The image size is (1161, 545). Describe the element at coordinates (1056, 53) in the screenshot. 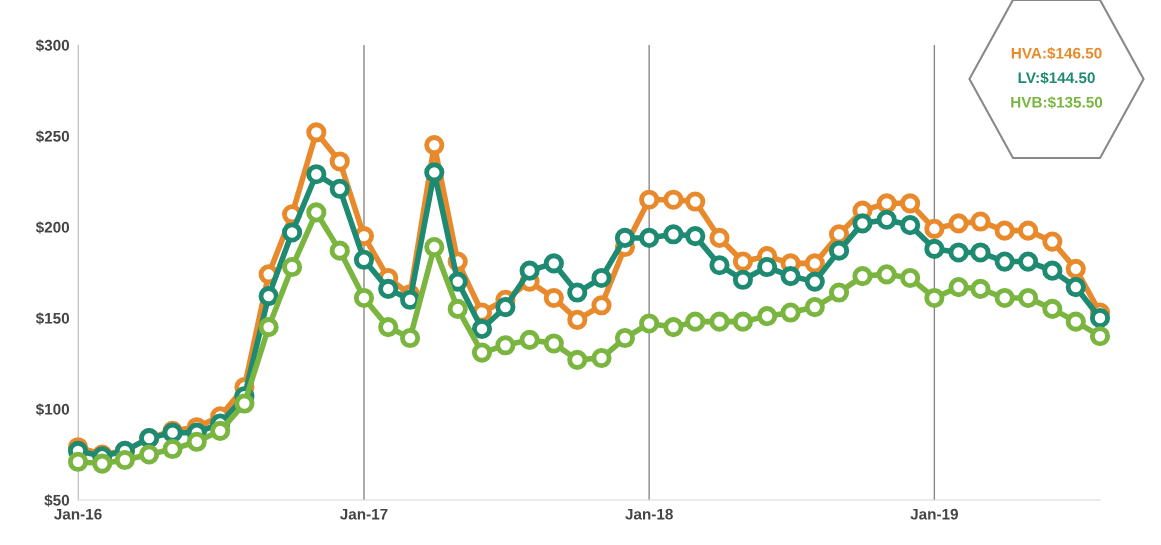

I see `text: HVA:$146.50` at that location.